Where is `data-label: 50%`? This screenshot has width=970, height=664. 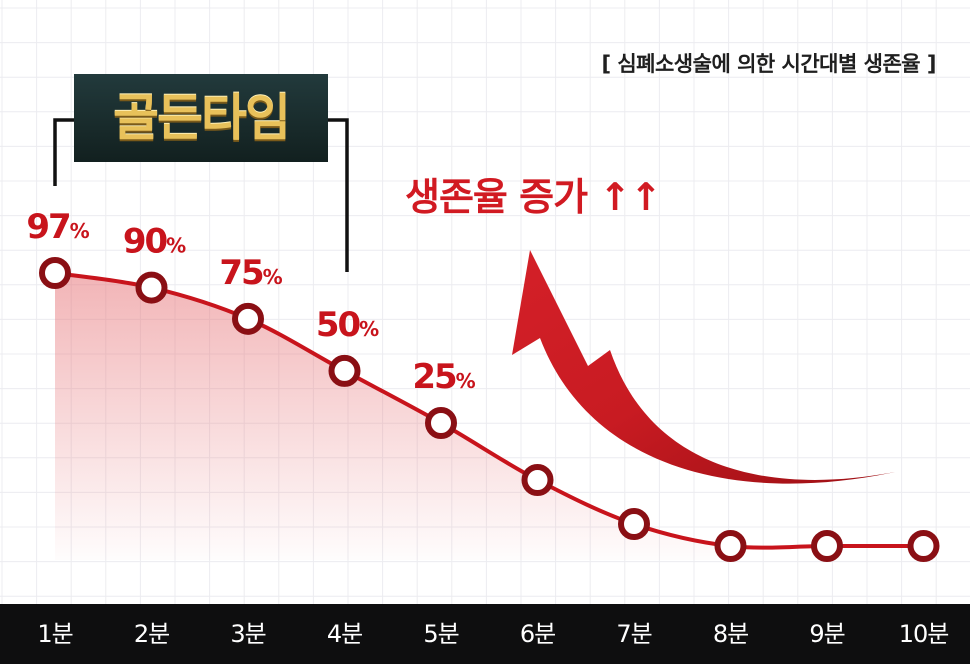
data-label: 50% is located at coordinates (347, 325).